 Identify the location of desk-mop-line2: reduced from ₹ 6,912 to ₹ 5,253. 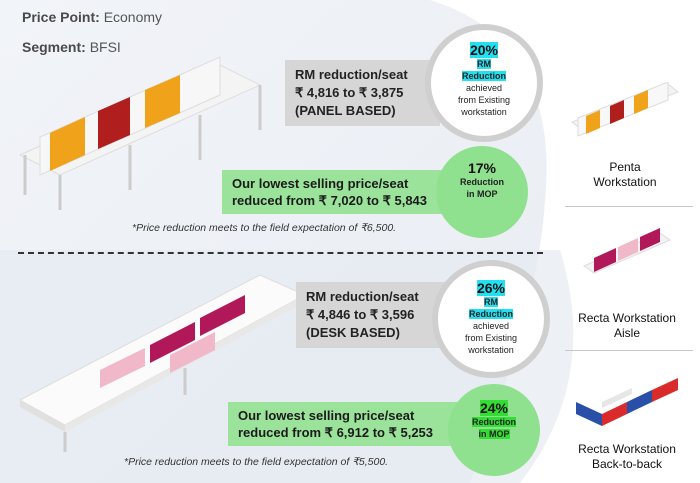
(336, 432).